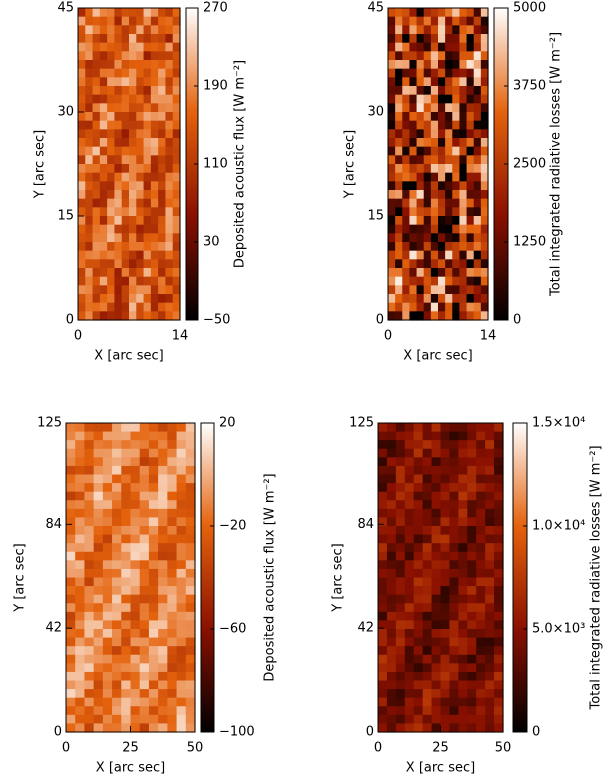 This screenshot has height=778, width=604. Describe the element at coordinates (49, 423) in the screenshot. I see `y-tick-label: 125` at that location.